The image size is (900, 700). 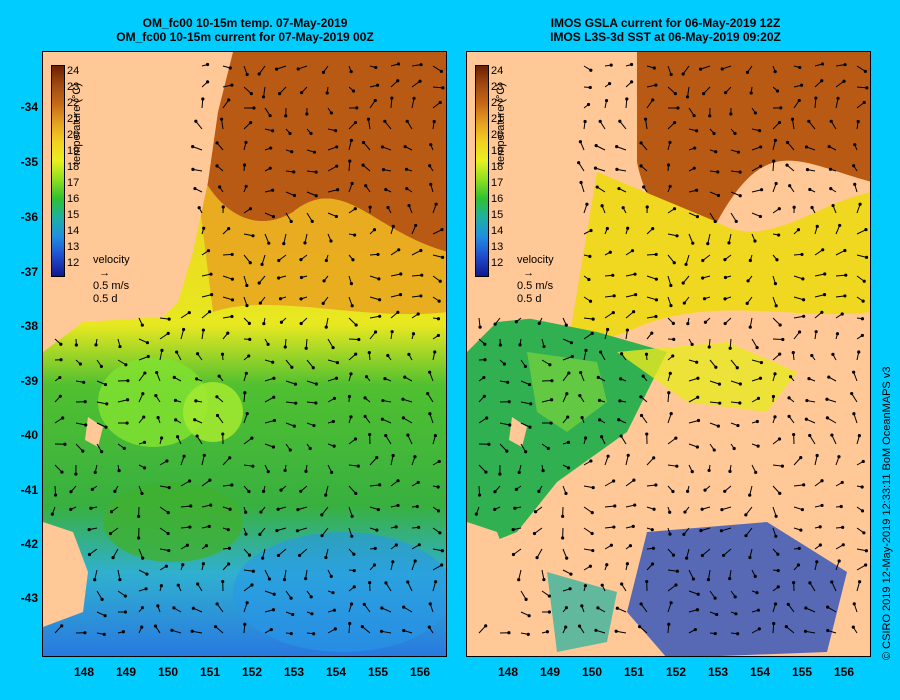 I want to click on x-tick-right: 148, so click(x=508, y=672).